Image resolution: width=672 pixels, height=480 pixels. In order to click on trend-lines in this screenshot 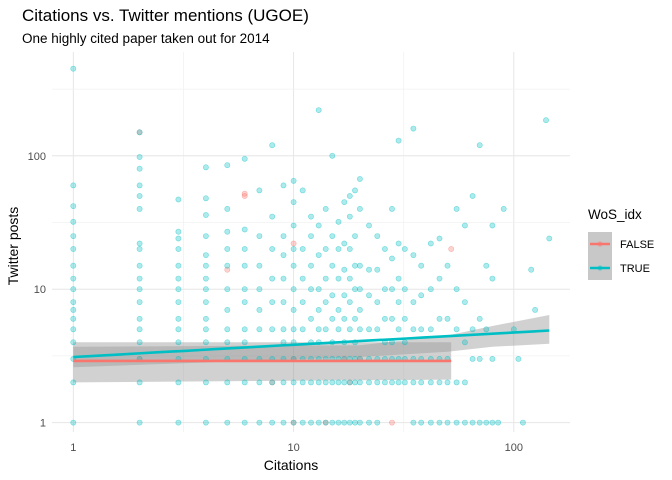, I will do `click(311, 346)`.